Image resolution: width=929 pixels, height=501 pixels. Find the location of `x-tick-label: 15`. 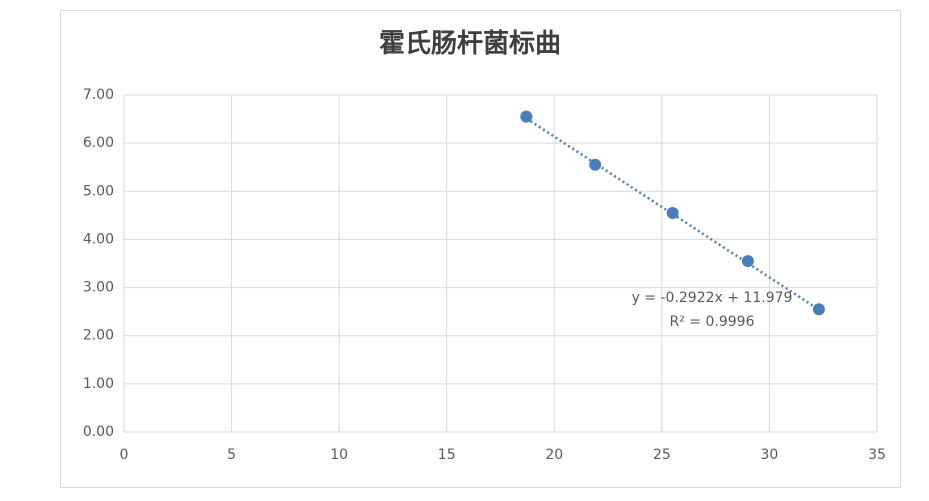

x-tick-label: 15 is located at coordinates (447, 455).